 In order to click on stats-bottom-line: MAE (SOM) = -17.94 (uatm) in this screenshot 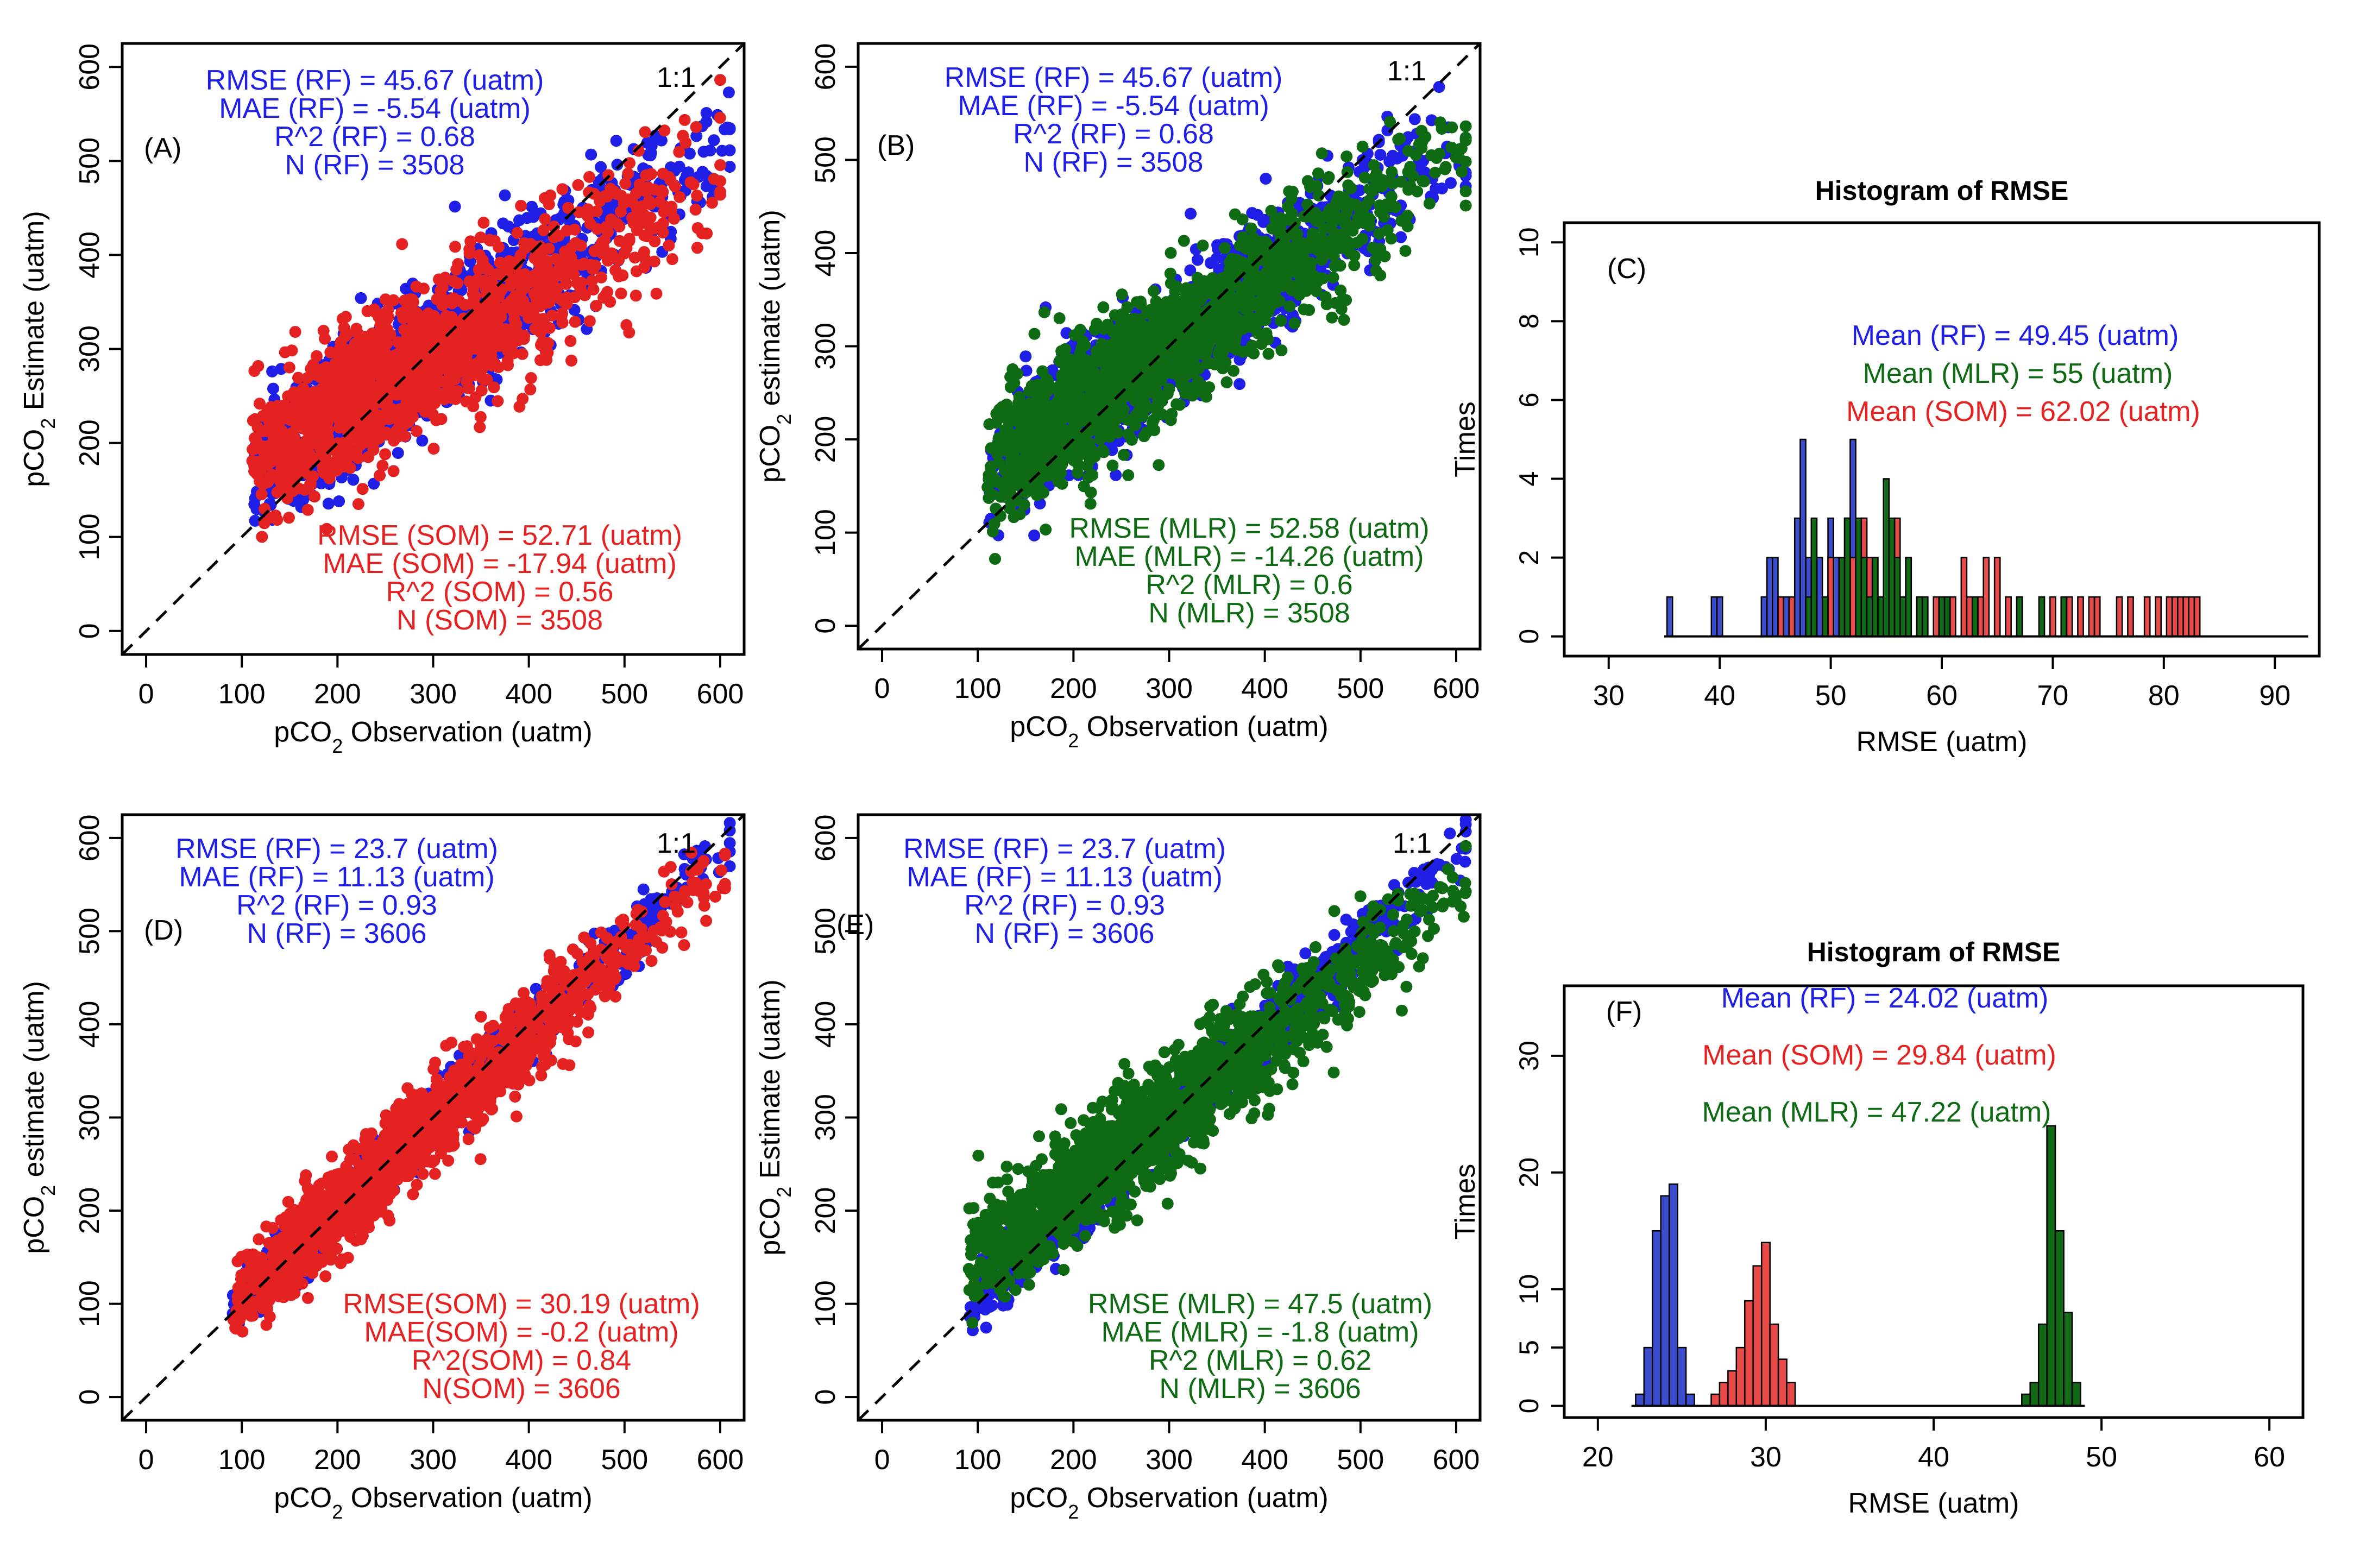, I will do `click(500, 564)`.